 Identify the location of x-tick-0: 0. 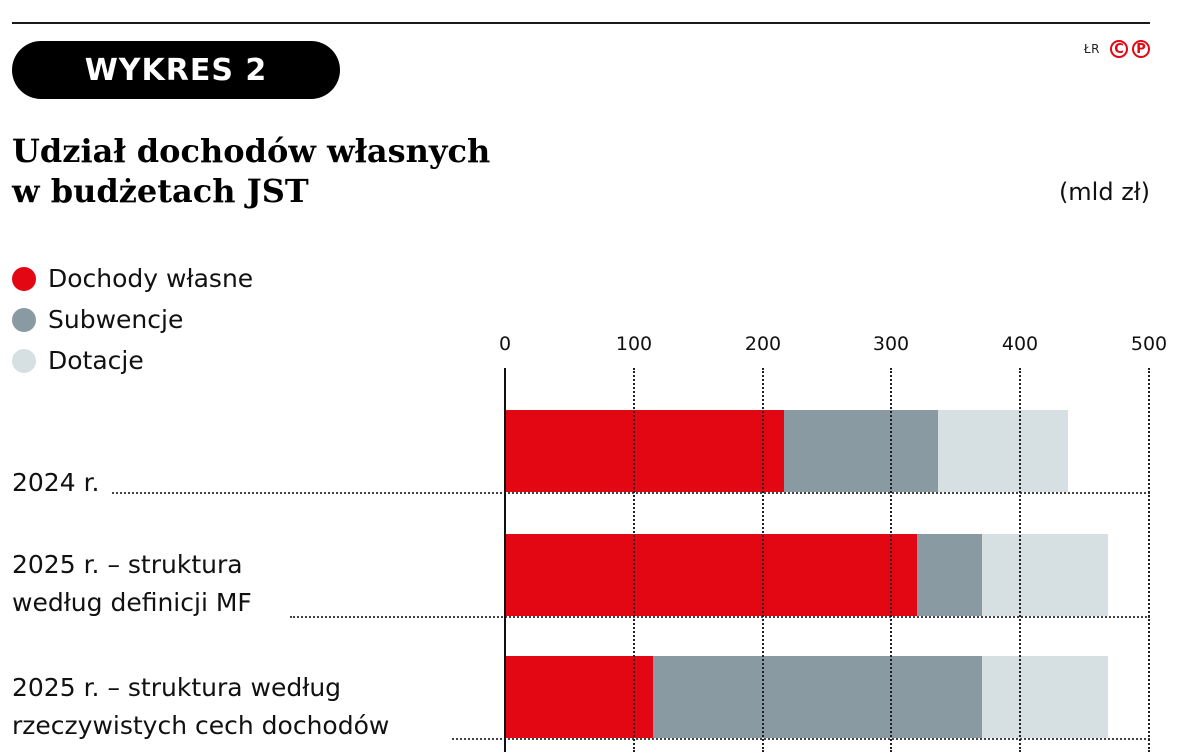
(505, 344).